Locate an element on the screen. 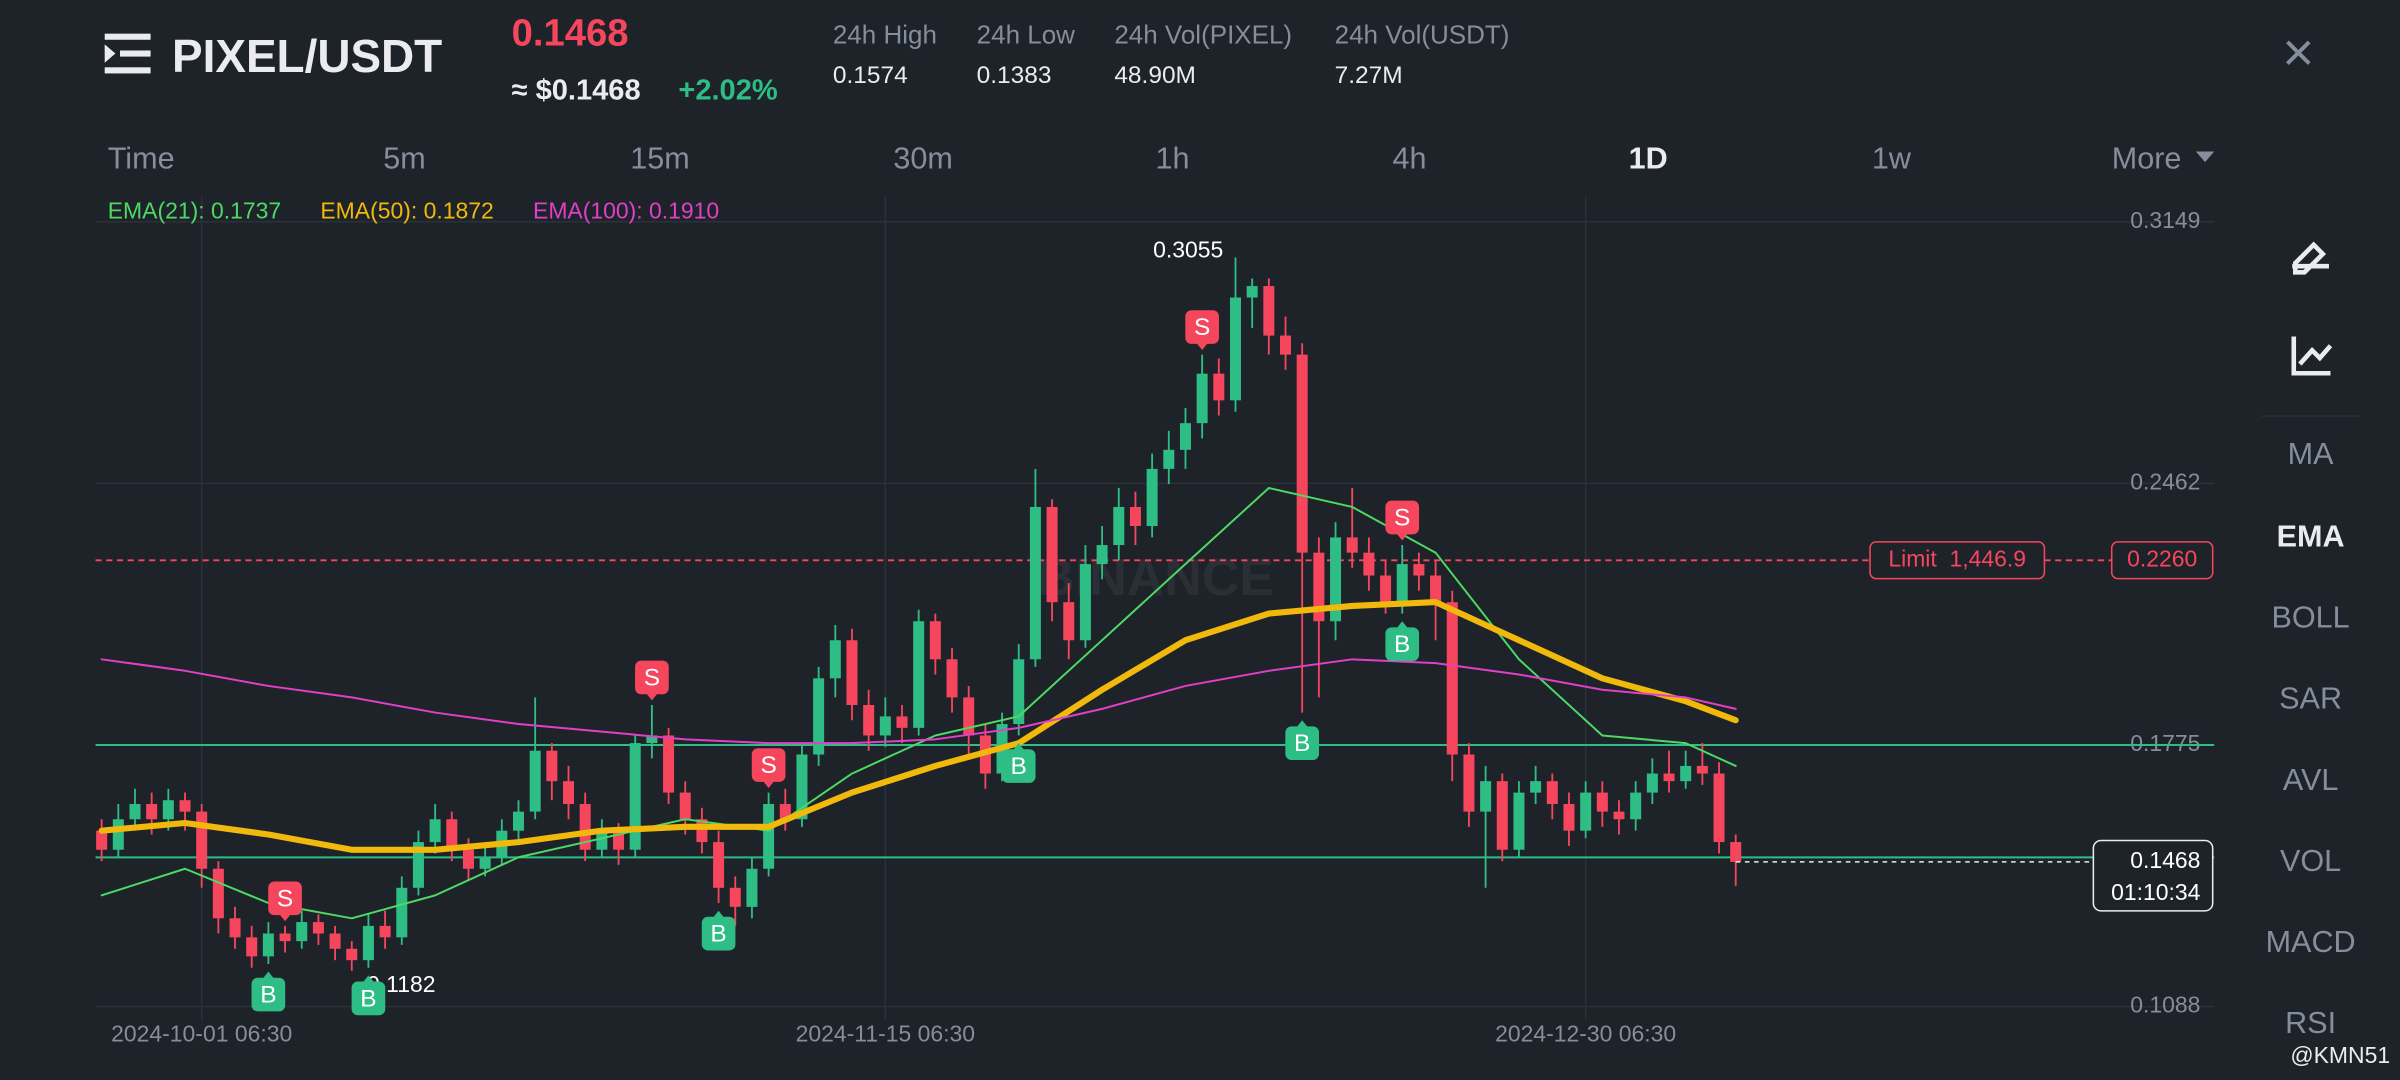 This screenshot has width=2400, height=1080. indicator-tab: MACD is located at coordinates (2311, 942).